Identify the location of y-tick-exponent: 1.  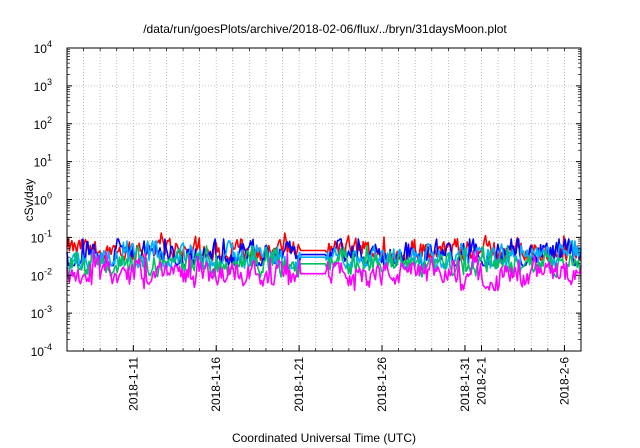
(49, 158).